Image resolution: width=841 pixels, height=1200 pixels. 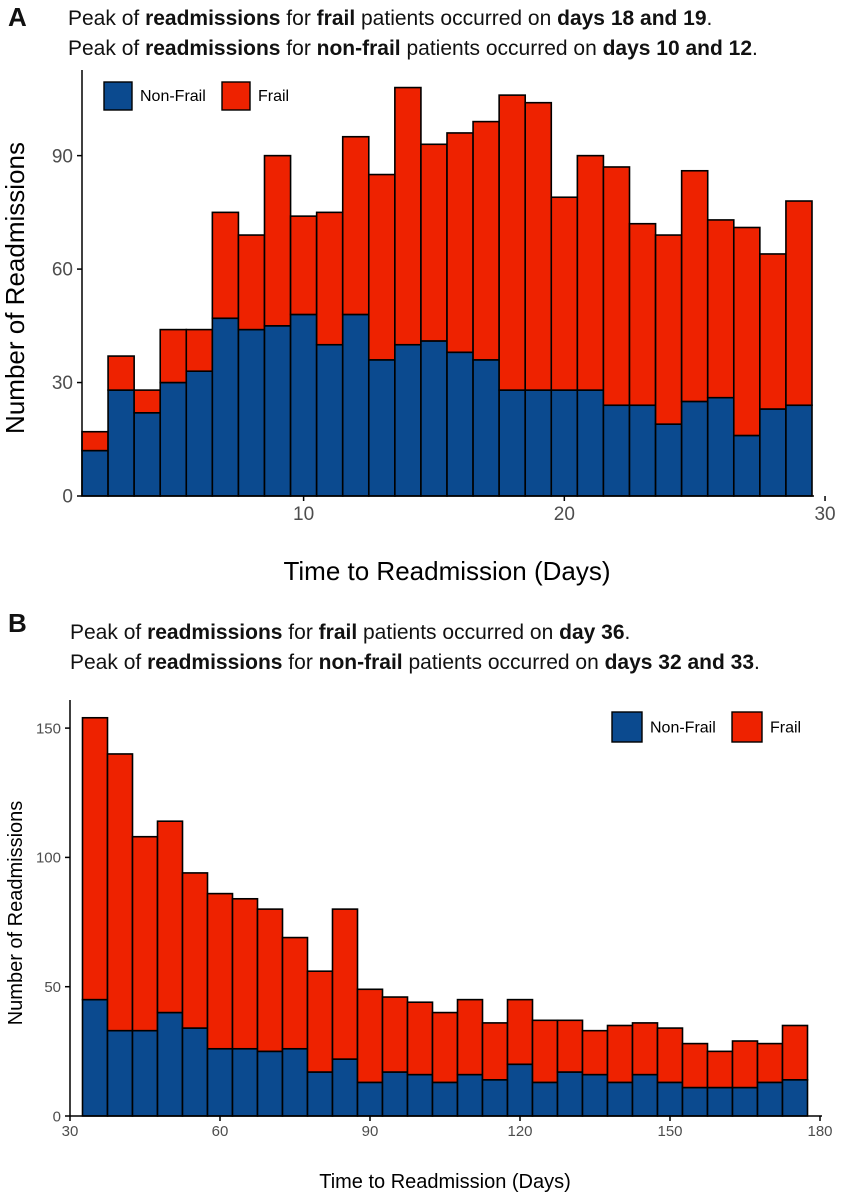 What do you see at coordinates (62, 156) in the screenshot?
I see `y-tick-label: 90` at bounding box center [62, 156].